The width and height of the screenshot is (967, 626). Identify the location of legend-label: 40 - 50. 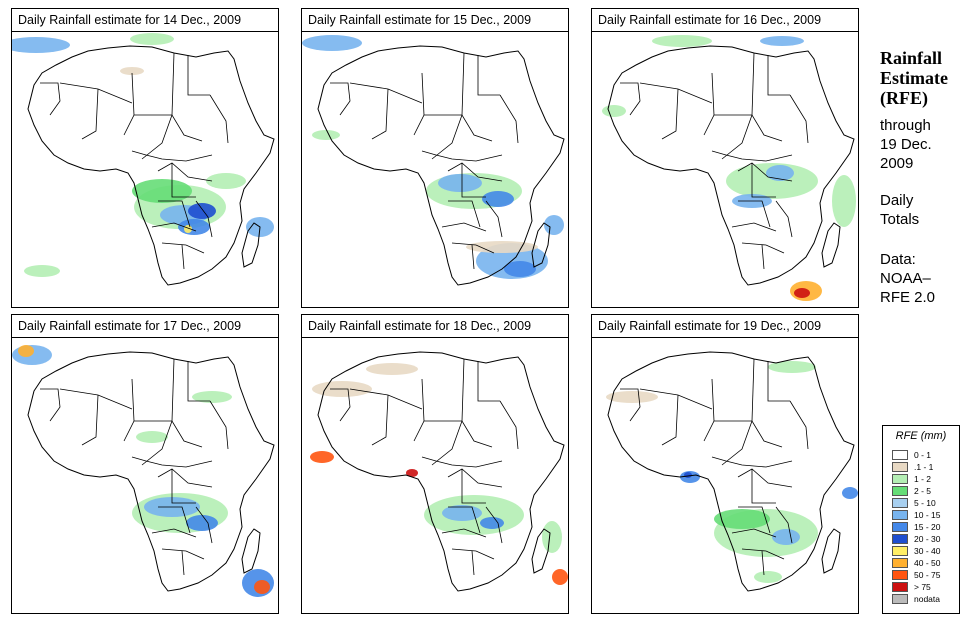
(927, 563).